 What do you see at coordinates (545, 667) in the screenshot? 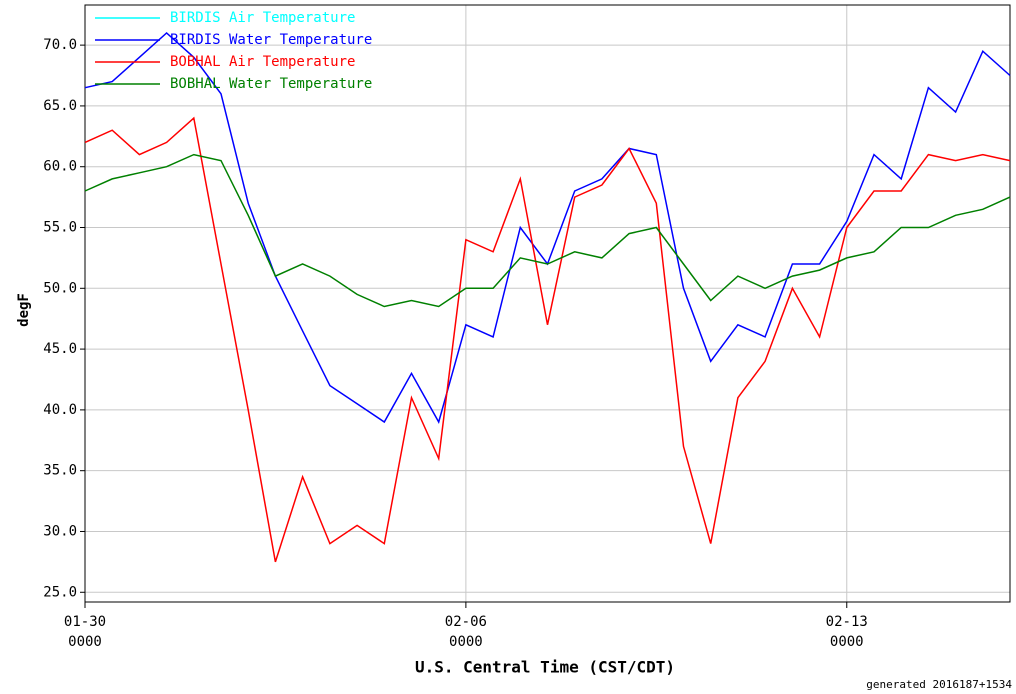
I see `x-axis-label: U.S. Central Time (CST/CDT)` at bounding box center [545, 667].